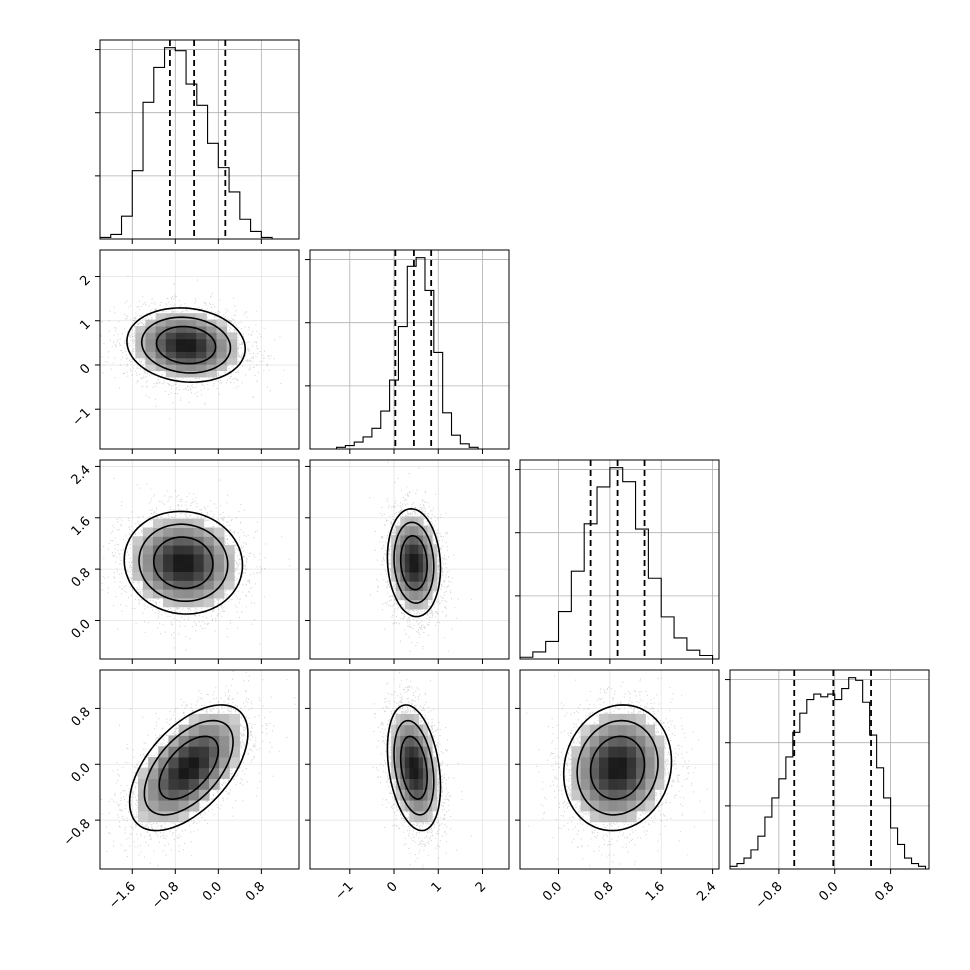 Image resolution: width=970 pixels, height=970 pixels. Describe the element at coordinates (828, 891) in the screenshot. I see `x-tick-label: 0.0` at that location.